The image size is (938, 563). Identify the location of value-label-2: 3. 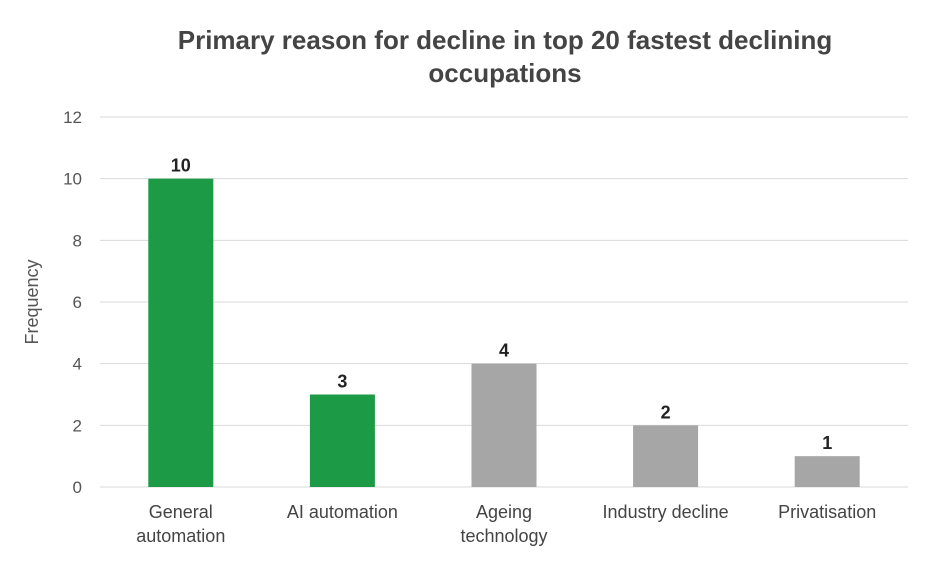
(342, 382).